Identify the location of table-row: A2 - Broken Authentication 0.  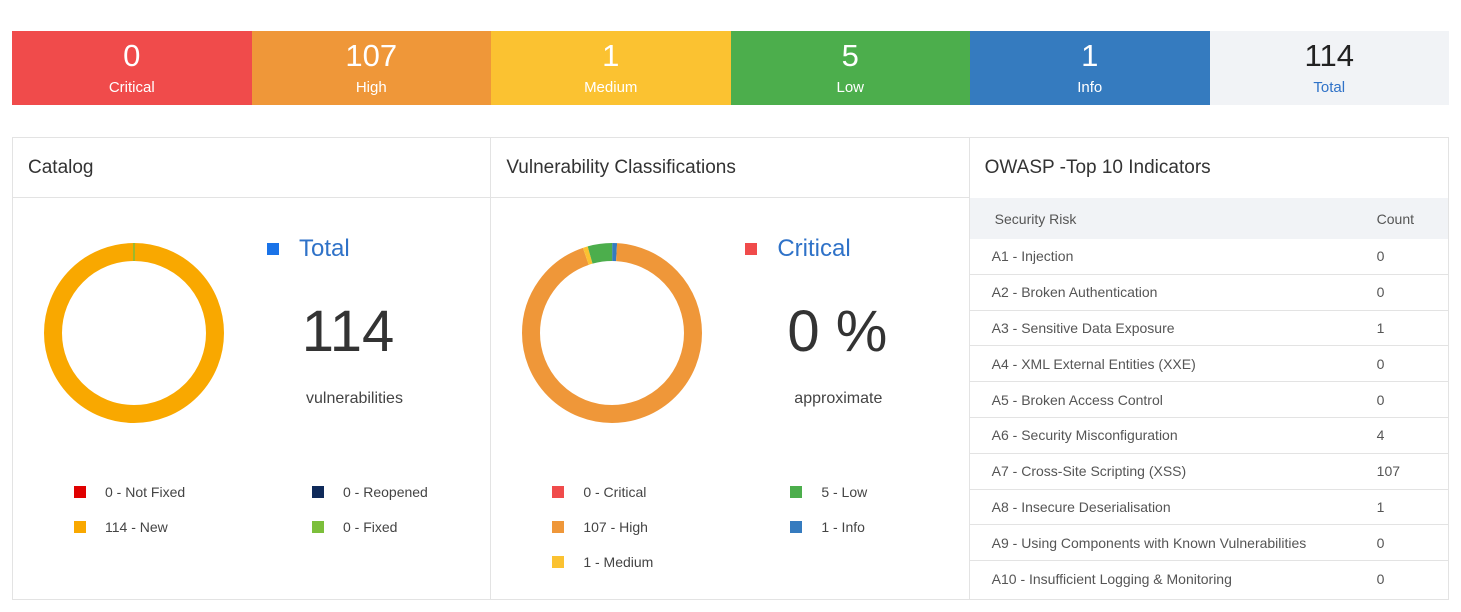
(1208, 293).